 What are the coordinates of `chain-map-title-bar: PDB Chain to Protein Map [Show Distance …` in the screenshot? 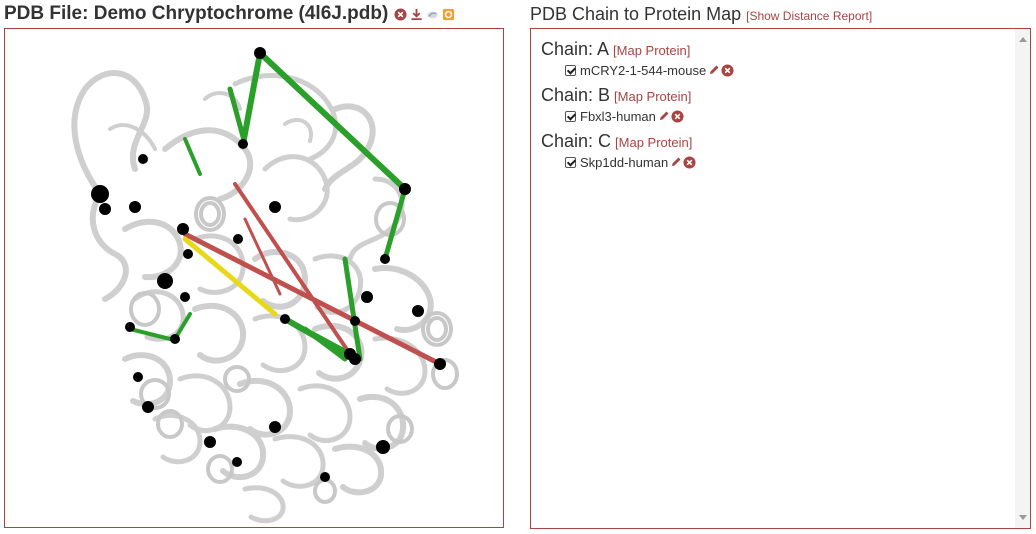 It's located at (701, 14).